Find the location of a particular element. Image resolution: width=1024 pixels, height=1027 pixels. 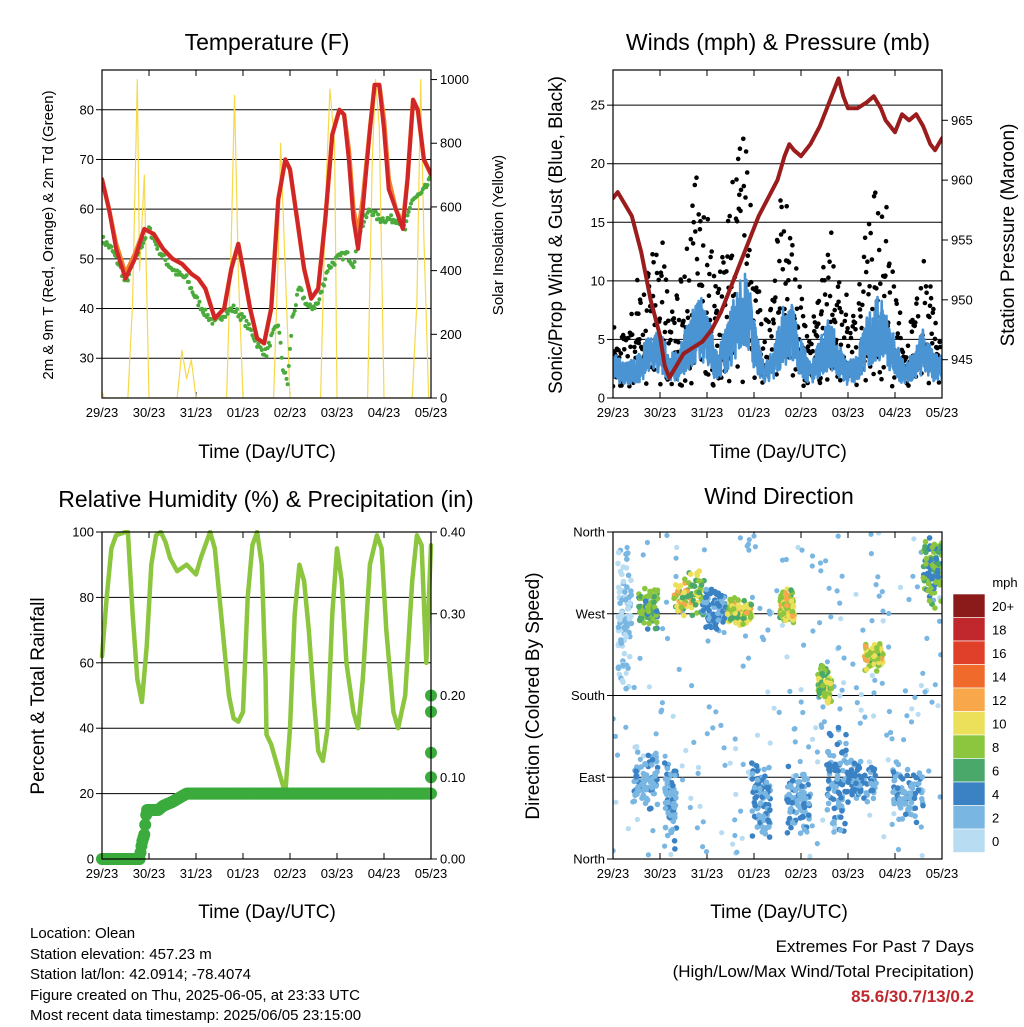

precipitation-point is located at coordinates (145, 824).